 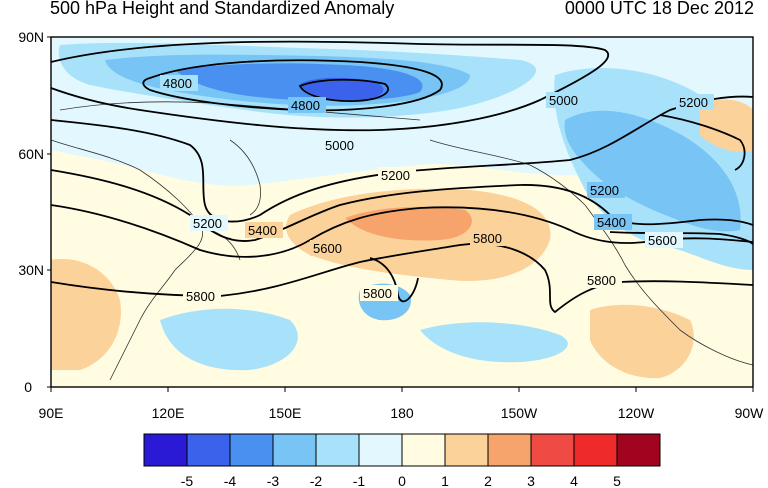 I want to click on longitude-axis: 90E 120E 150E 180 150W 120W 90W, so click(x=402, y=404).